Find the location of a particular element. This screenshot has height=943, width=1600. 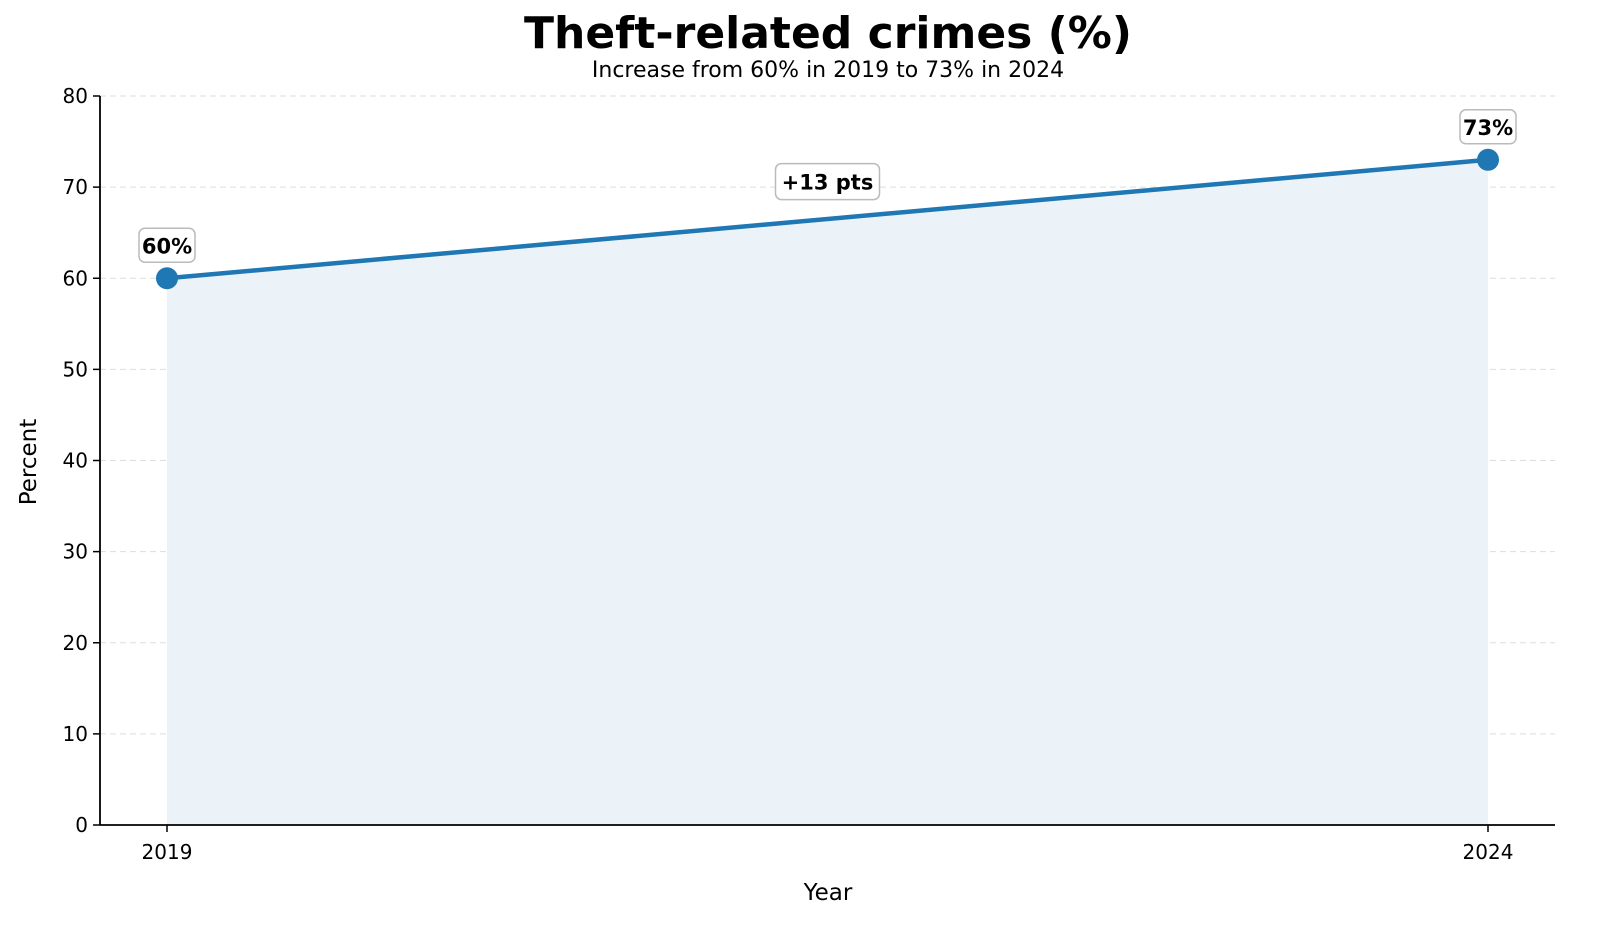

x-tick-label: 2019 is located at coordinates (167, 852).